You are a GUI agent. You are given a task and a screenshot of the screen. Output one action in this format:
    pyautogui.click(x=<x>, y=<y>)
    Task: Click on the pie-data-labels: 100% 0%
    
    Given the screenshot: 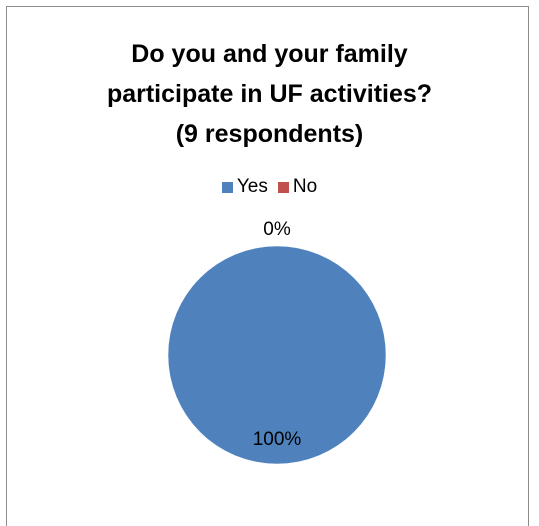 What is the action you would take?
    pyautogui.click(x=277, y=334)
    